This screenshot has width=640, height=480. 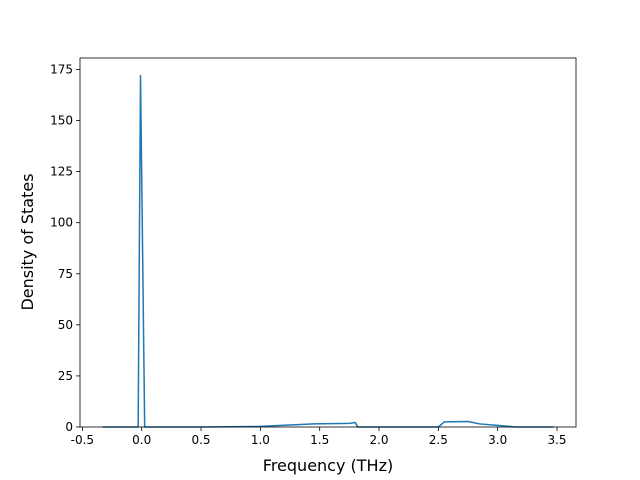 What do you see at coordinates (61, 172) in the screenshot?
I see `y-tick-label: 125` at bounding box center [61, 172].